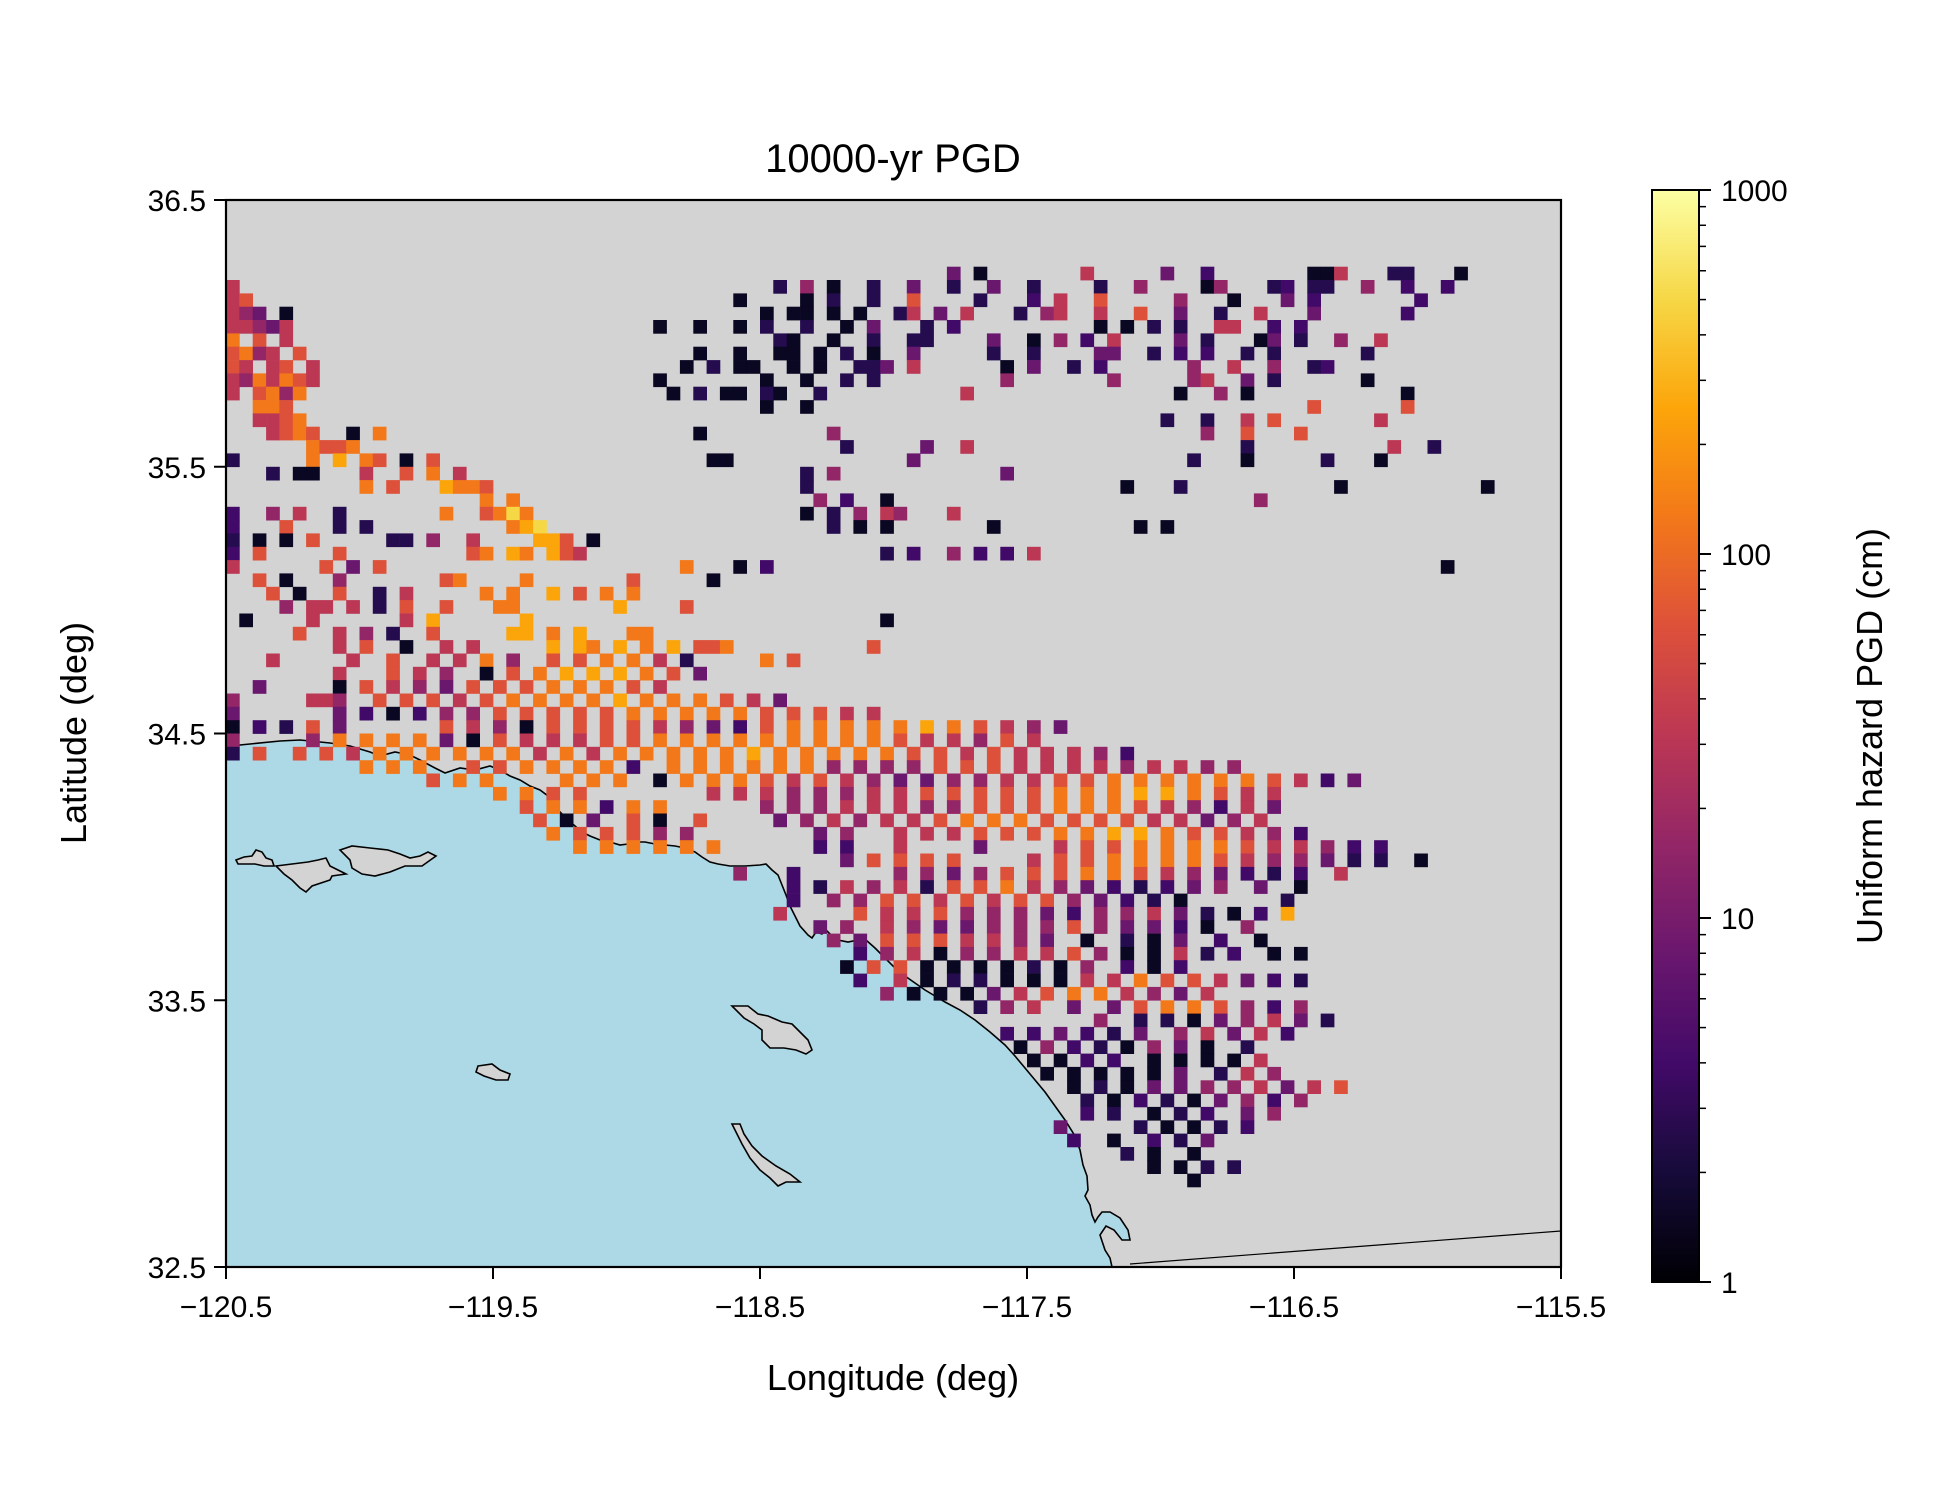 The image size is (1950, 1500). I want to click on y-tick-label: 36.5, so click(177, 201).